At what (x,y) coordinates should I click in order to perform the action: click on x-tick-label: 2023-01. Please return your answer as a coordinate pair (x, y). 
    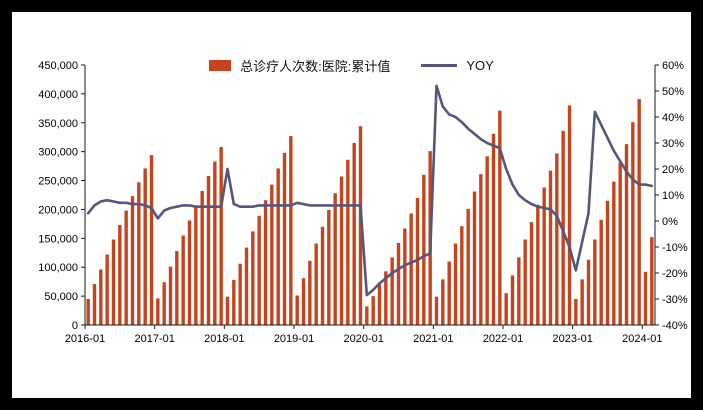
    Looking at the image, I should click on (572, 339).